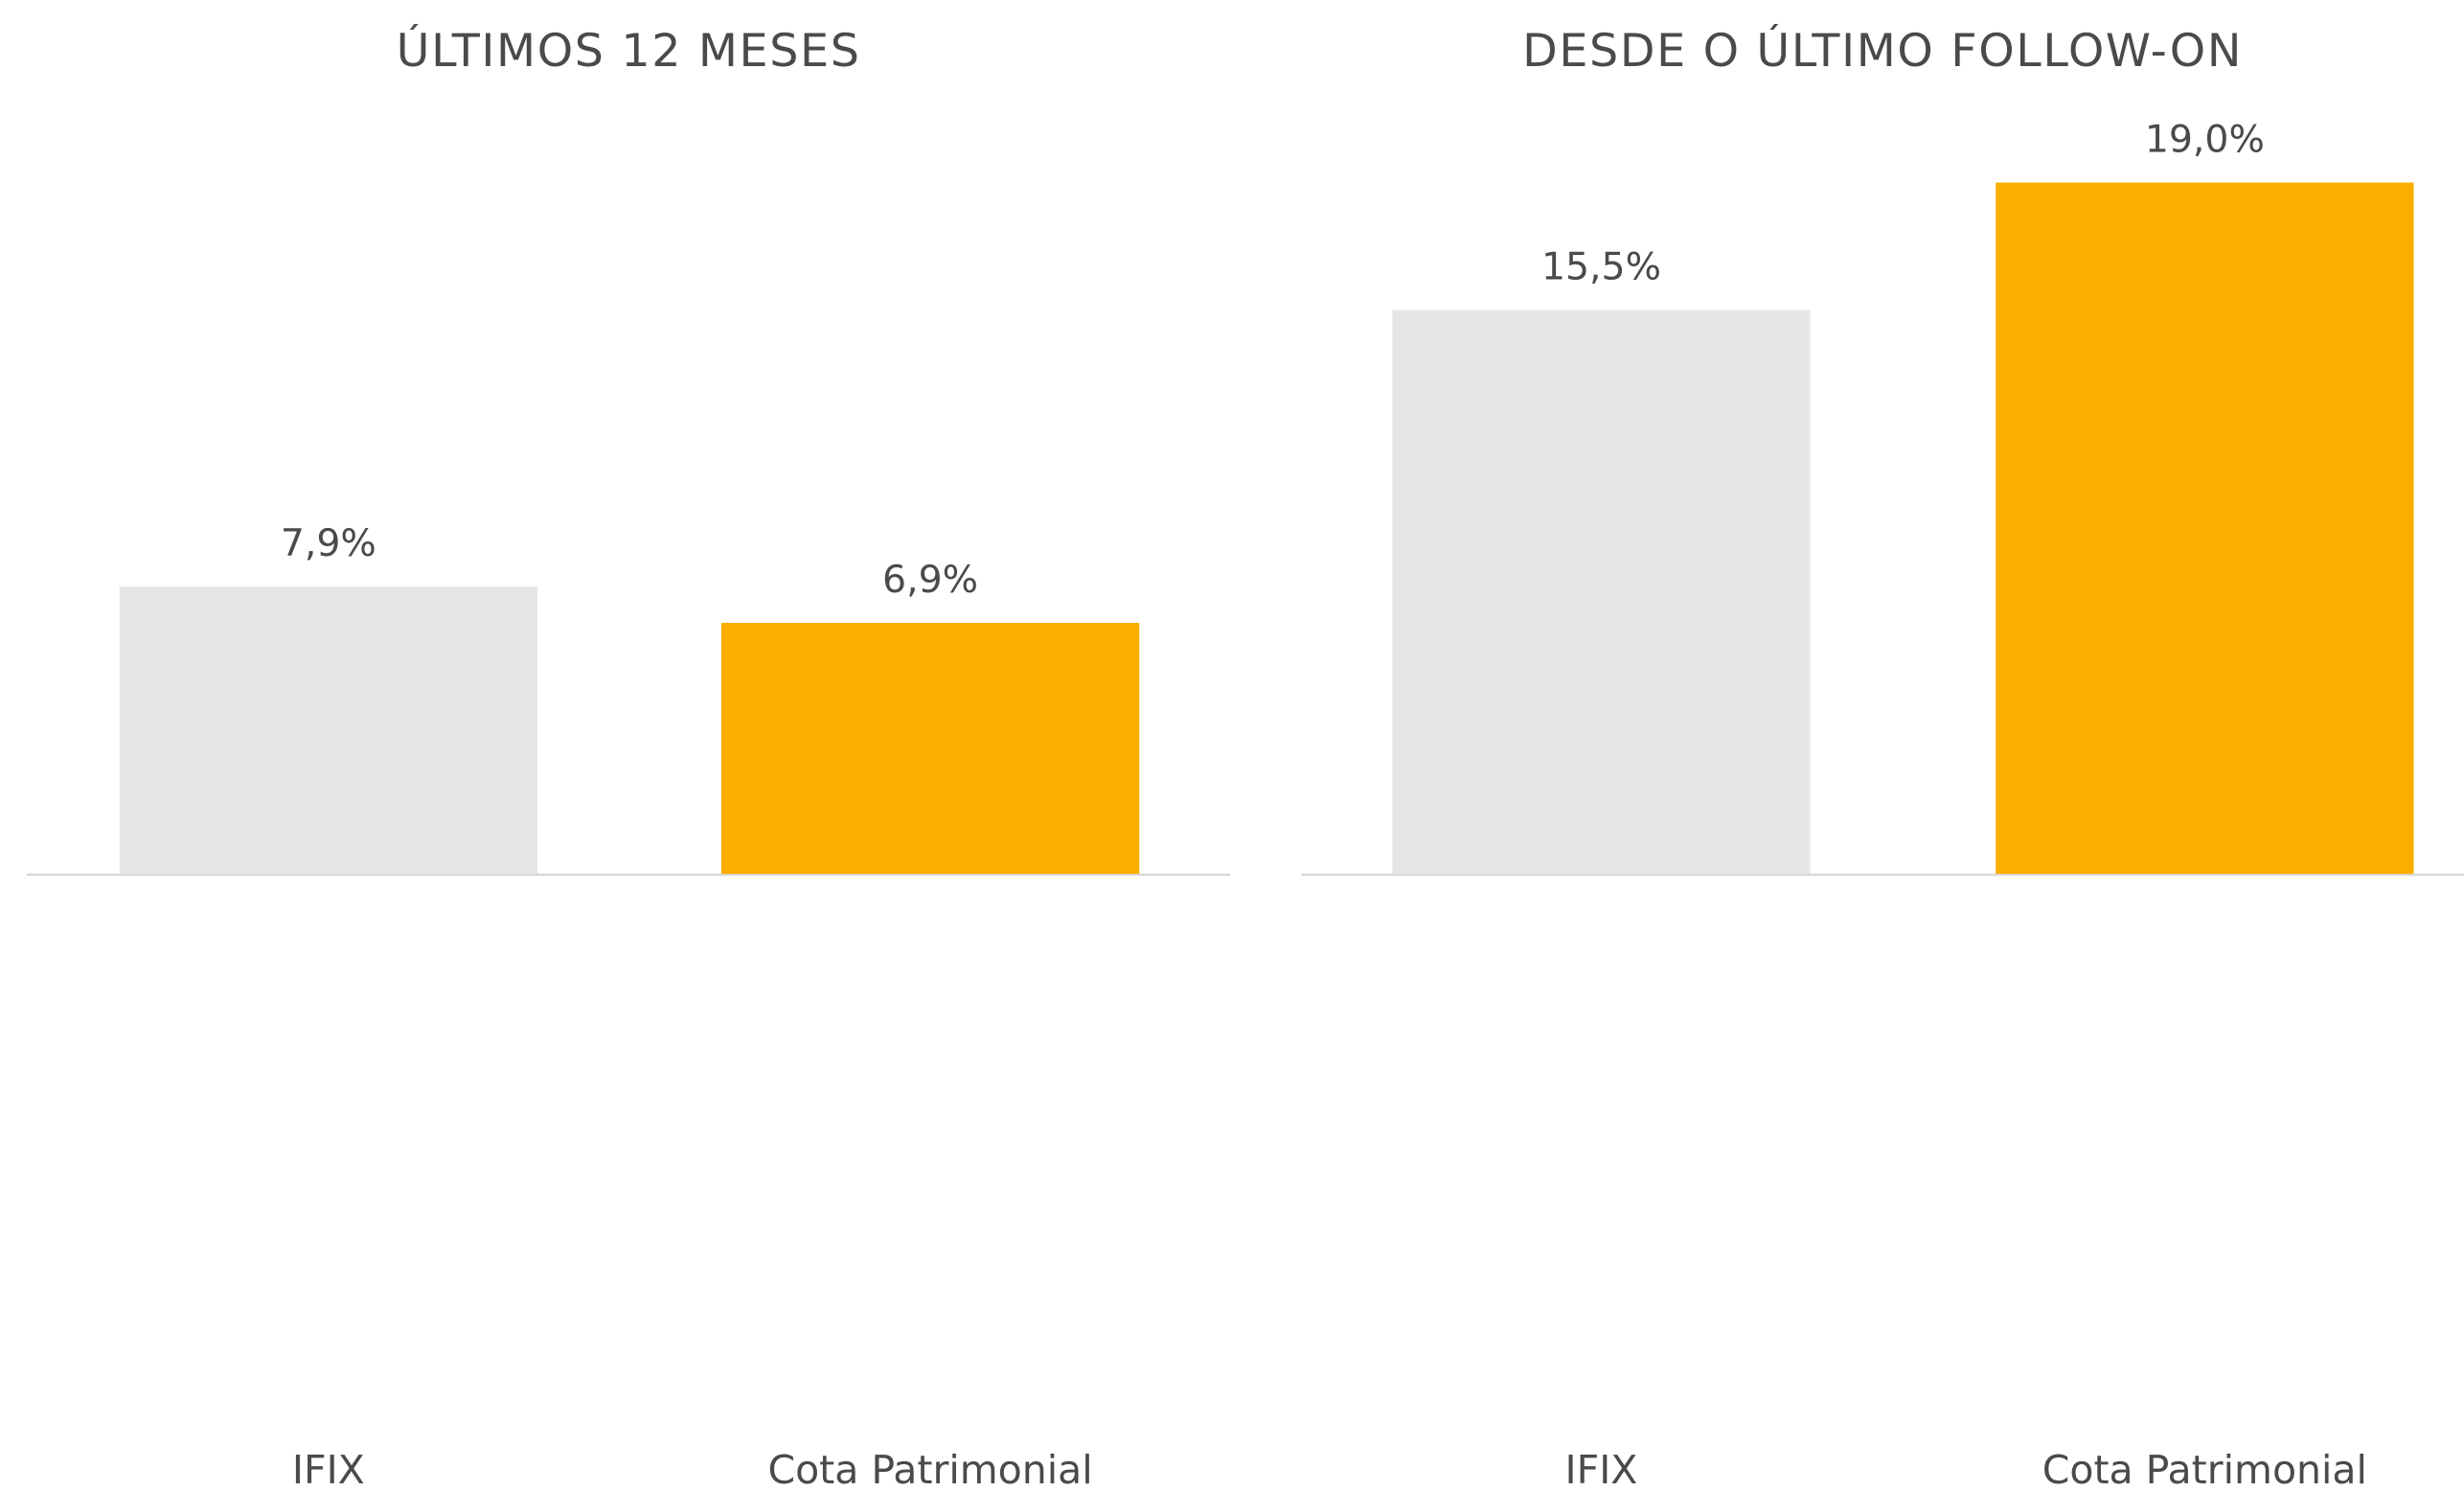 The height and width of the screenshot is (1491, 2464). I want to click on data-label: 19,0%, so click(2205, 139).